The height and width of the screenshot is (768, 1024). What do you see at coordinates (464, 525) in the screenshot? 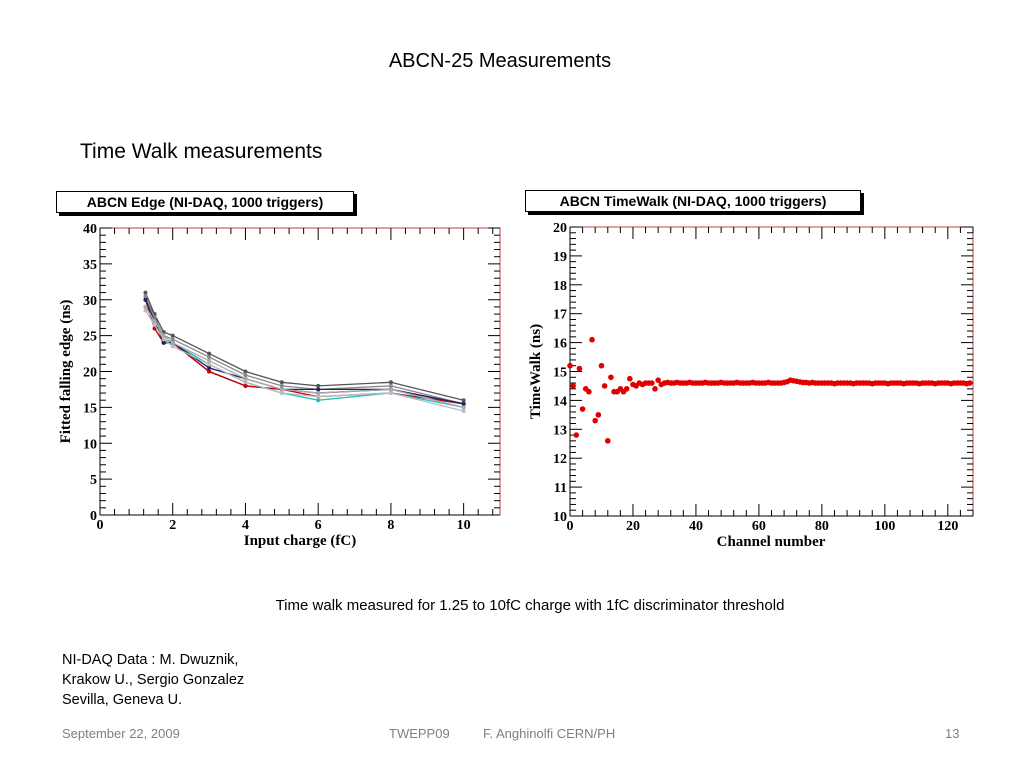
I see `edge-x-tick-label: 10` at bounding box center [464, 525].